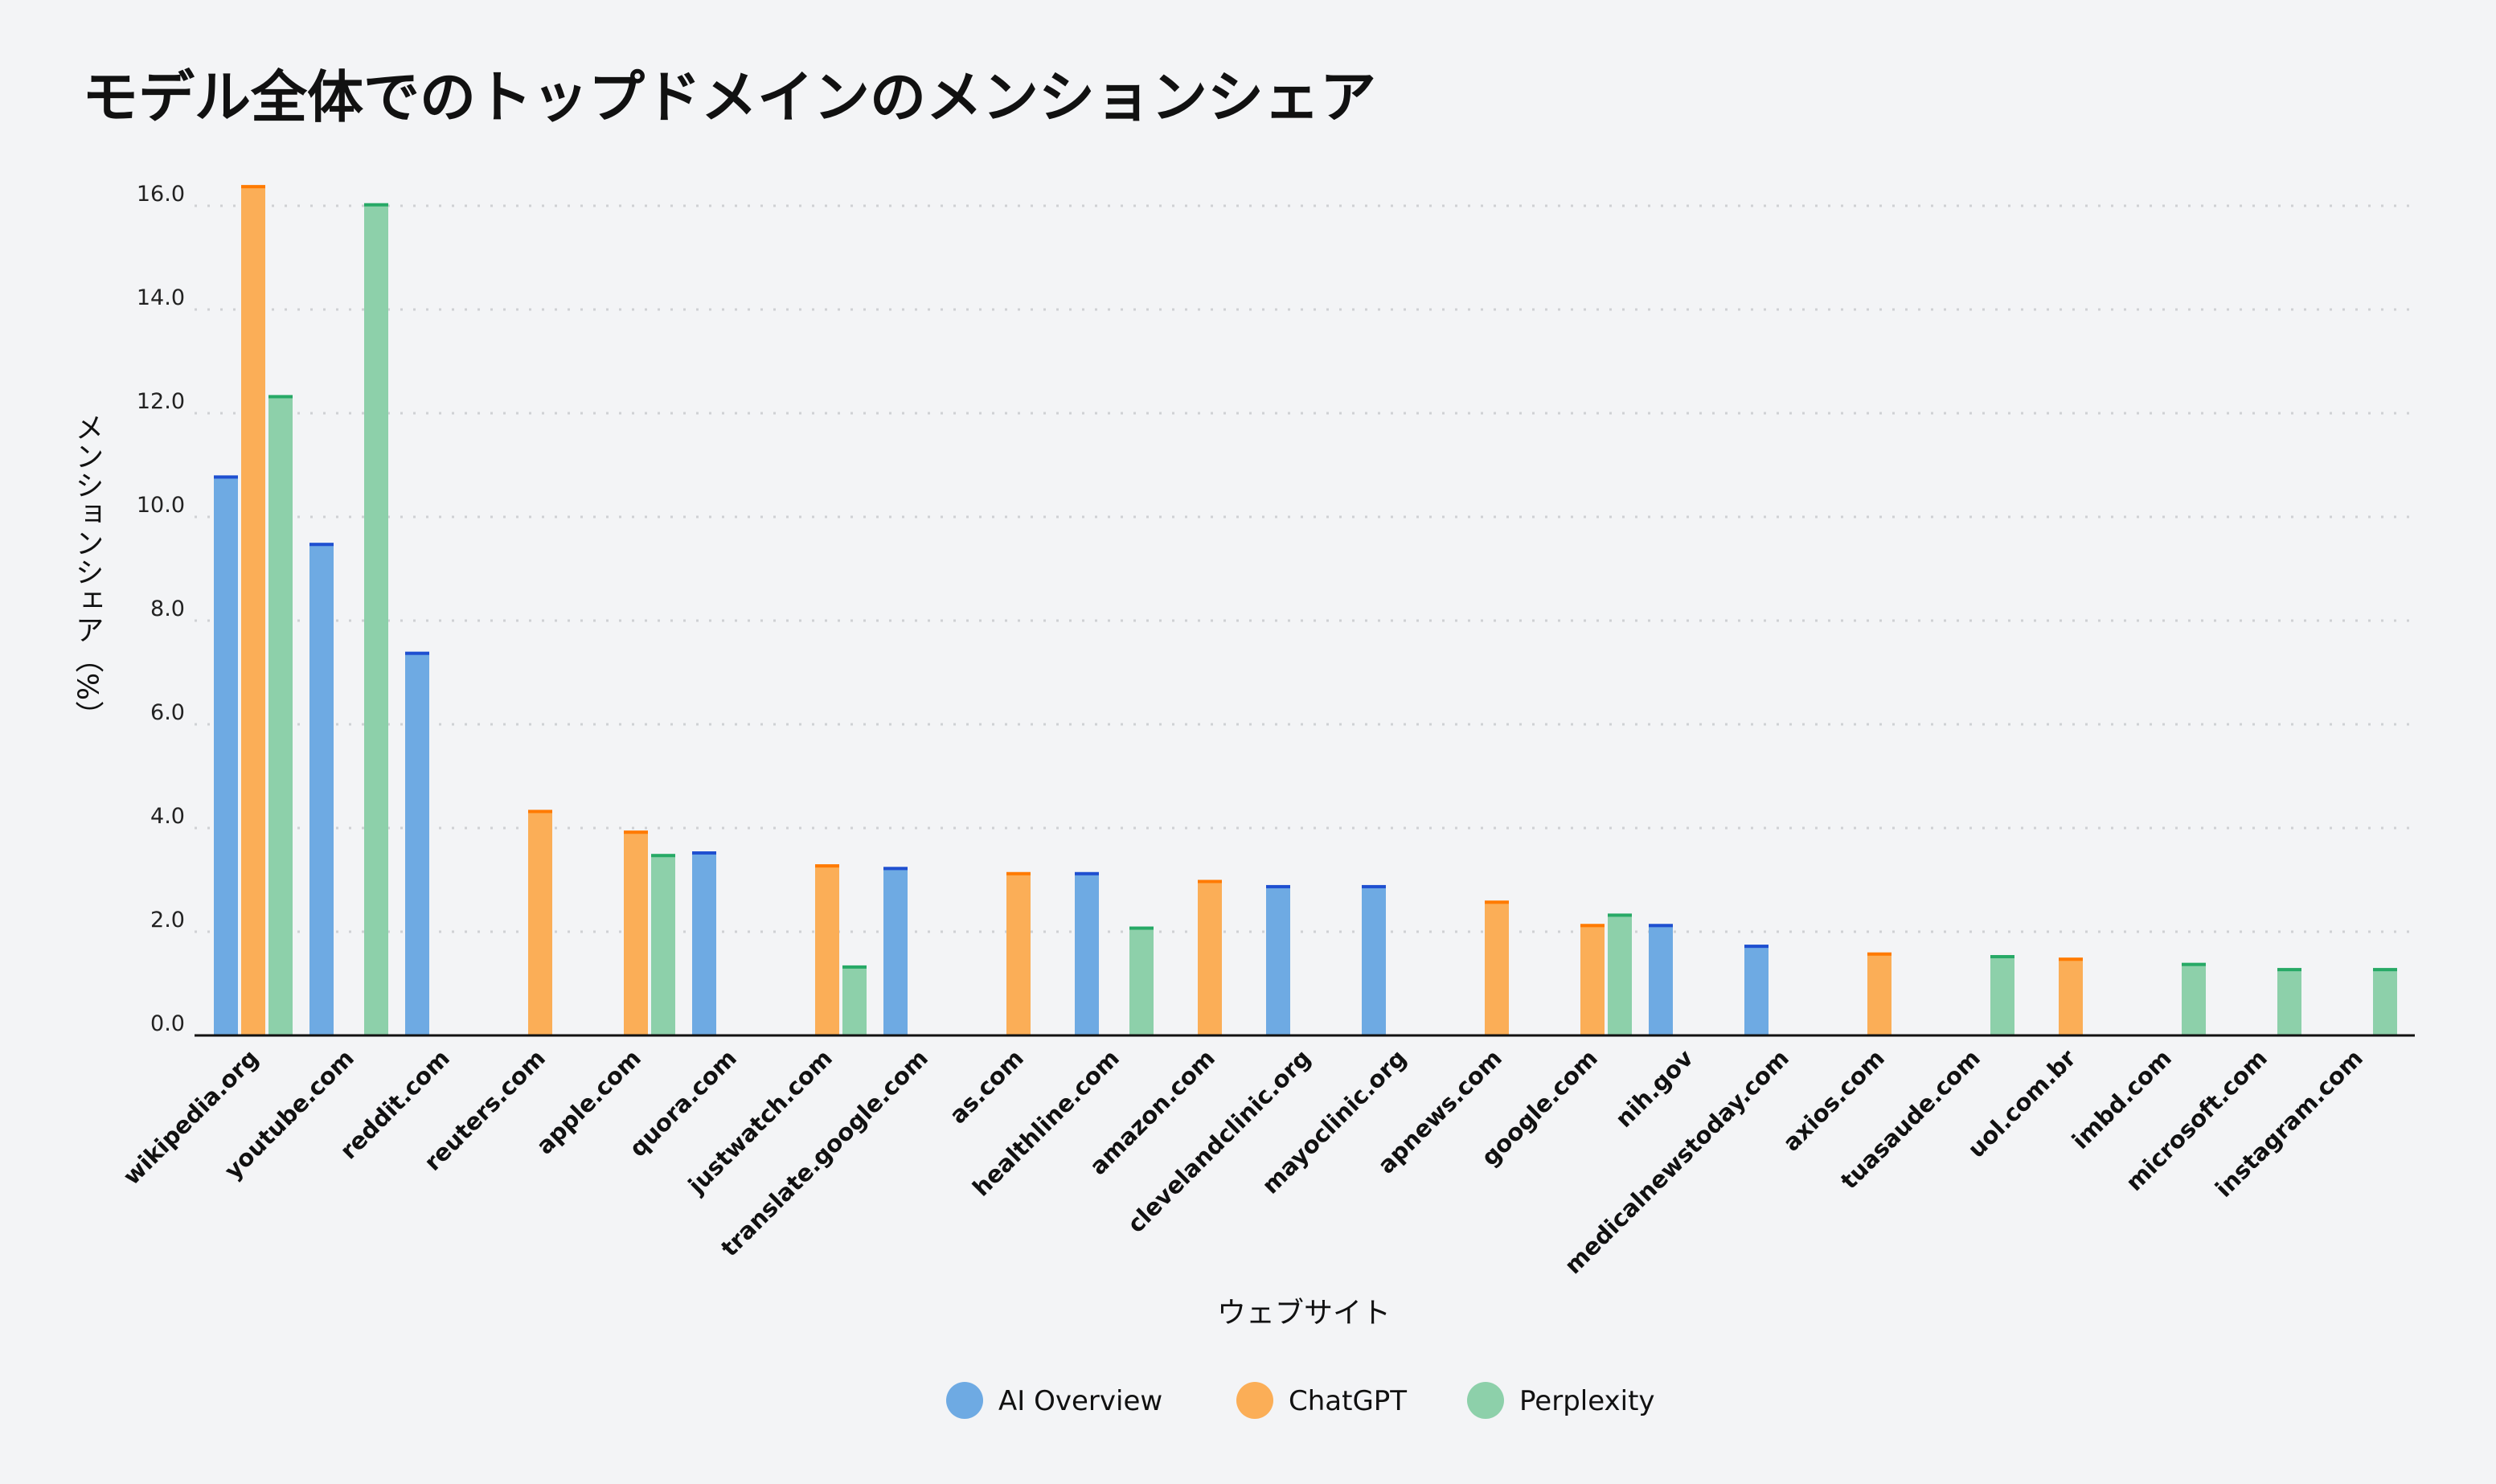 This screenshot has width=2496, height=1484. What do you see at coordinates (1592, 980) in the screenshot?
I see `bar-chatgpt-google.com` at bounding box center [1592, 980].